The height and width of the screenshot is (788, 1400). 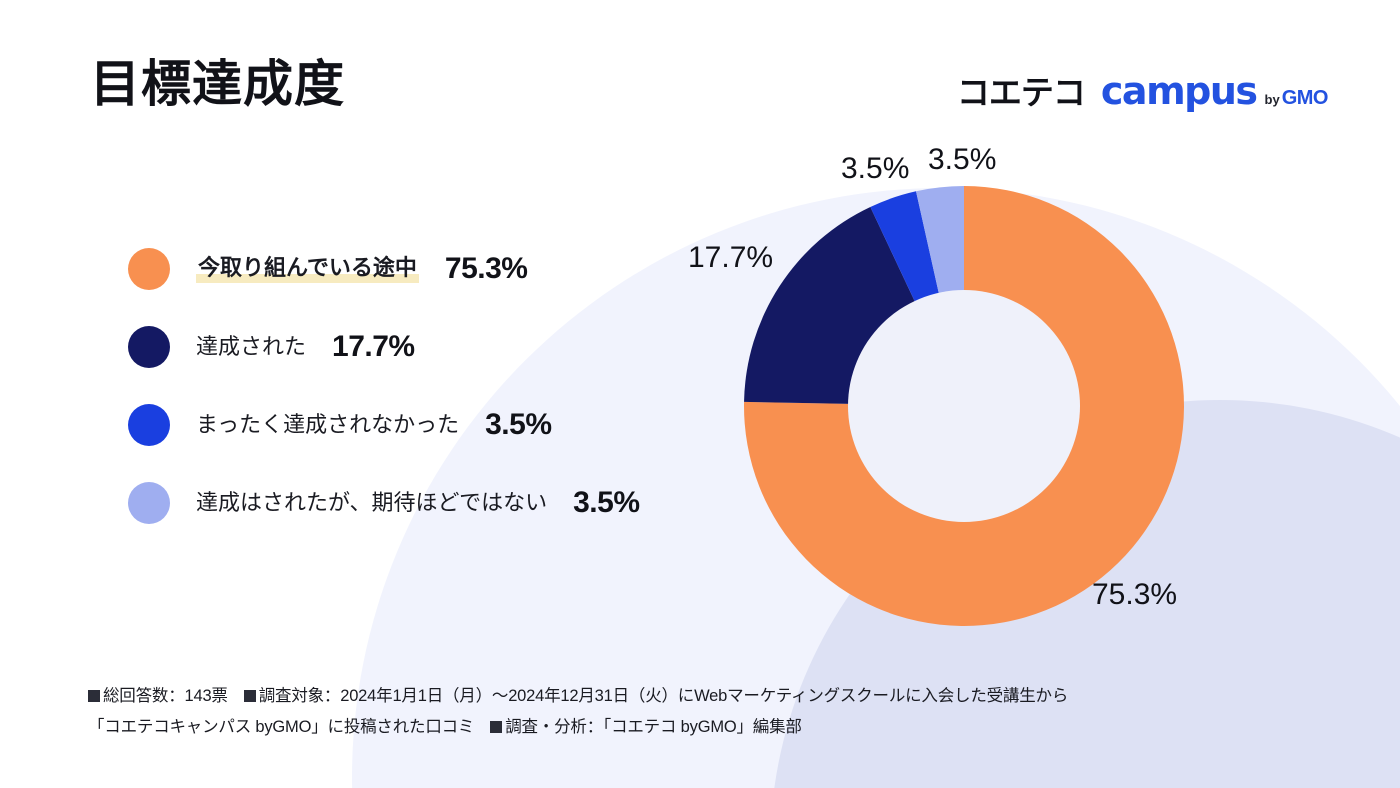 What do you see at coordinates (1021, 92) in the screenshot?
I see `logo-brand-jp: コエテコ` at bounding box center [1021, 92].